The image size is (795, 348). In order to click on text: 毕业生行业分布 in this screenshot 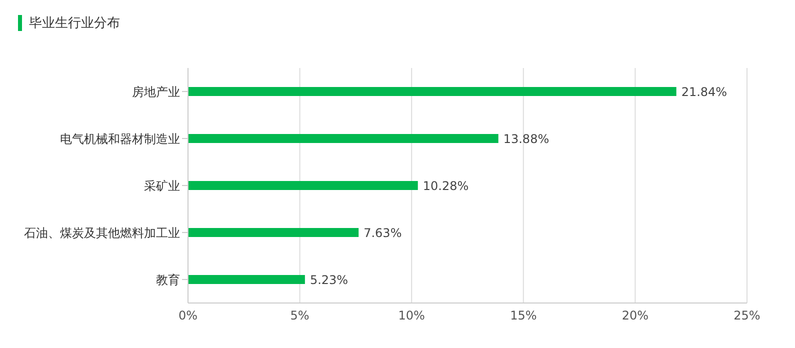, I will do `click(74, 23)`.